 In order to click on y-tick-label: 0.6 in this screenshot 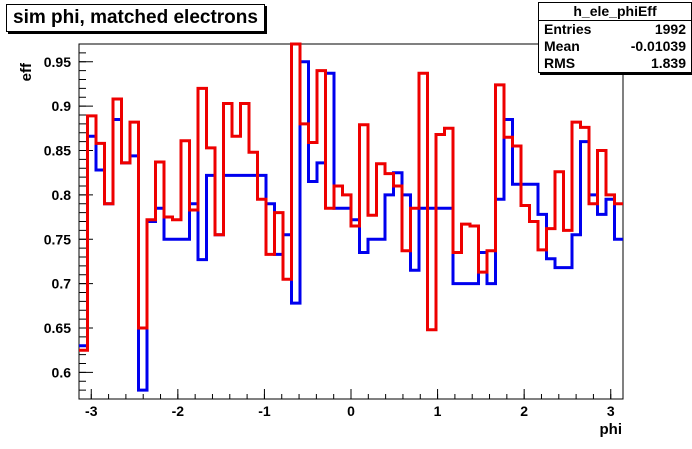, I will do `click(62, 372)`.